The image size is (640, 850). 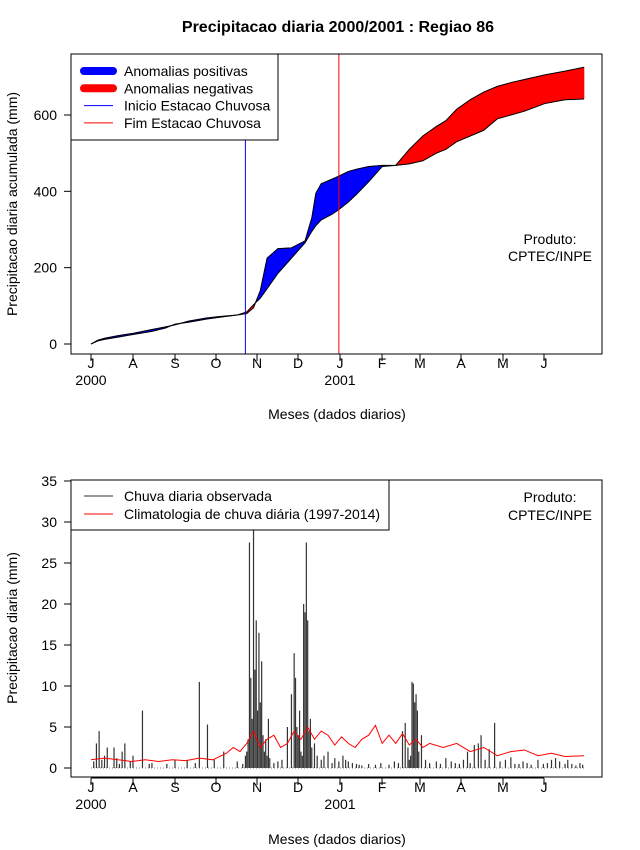 What do you see at coordinates (46, 268) in the screenshot?
I see `y-tick-label: 200` at bounding box center [46, 268].